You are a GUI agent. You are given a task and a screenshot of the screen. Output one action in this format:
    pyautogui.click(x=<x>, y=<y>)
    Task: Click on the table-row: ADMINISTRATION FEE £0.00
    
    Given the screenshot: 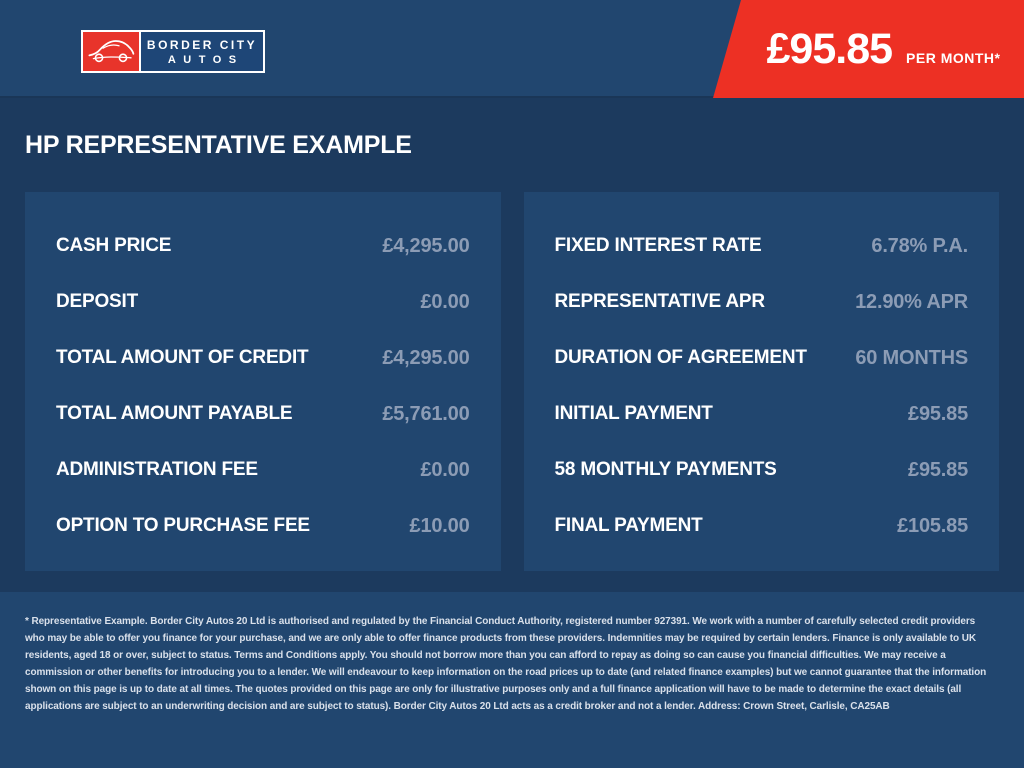 What is the action you would take?
    pyautogui.click(x=263, y=470)
    